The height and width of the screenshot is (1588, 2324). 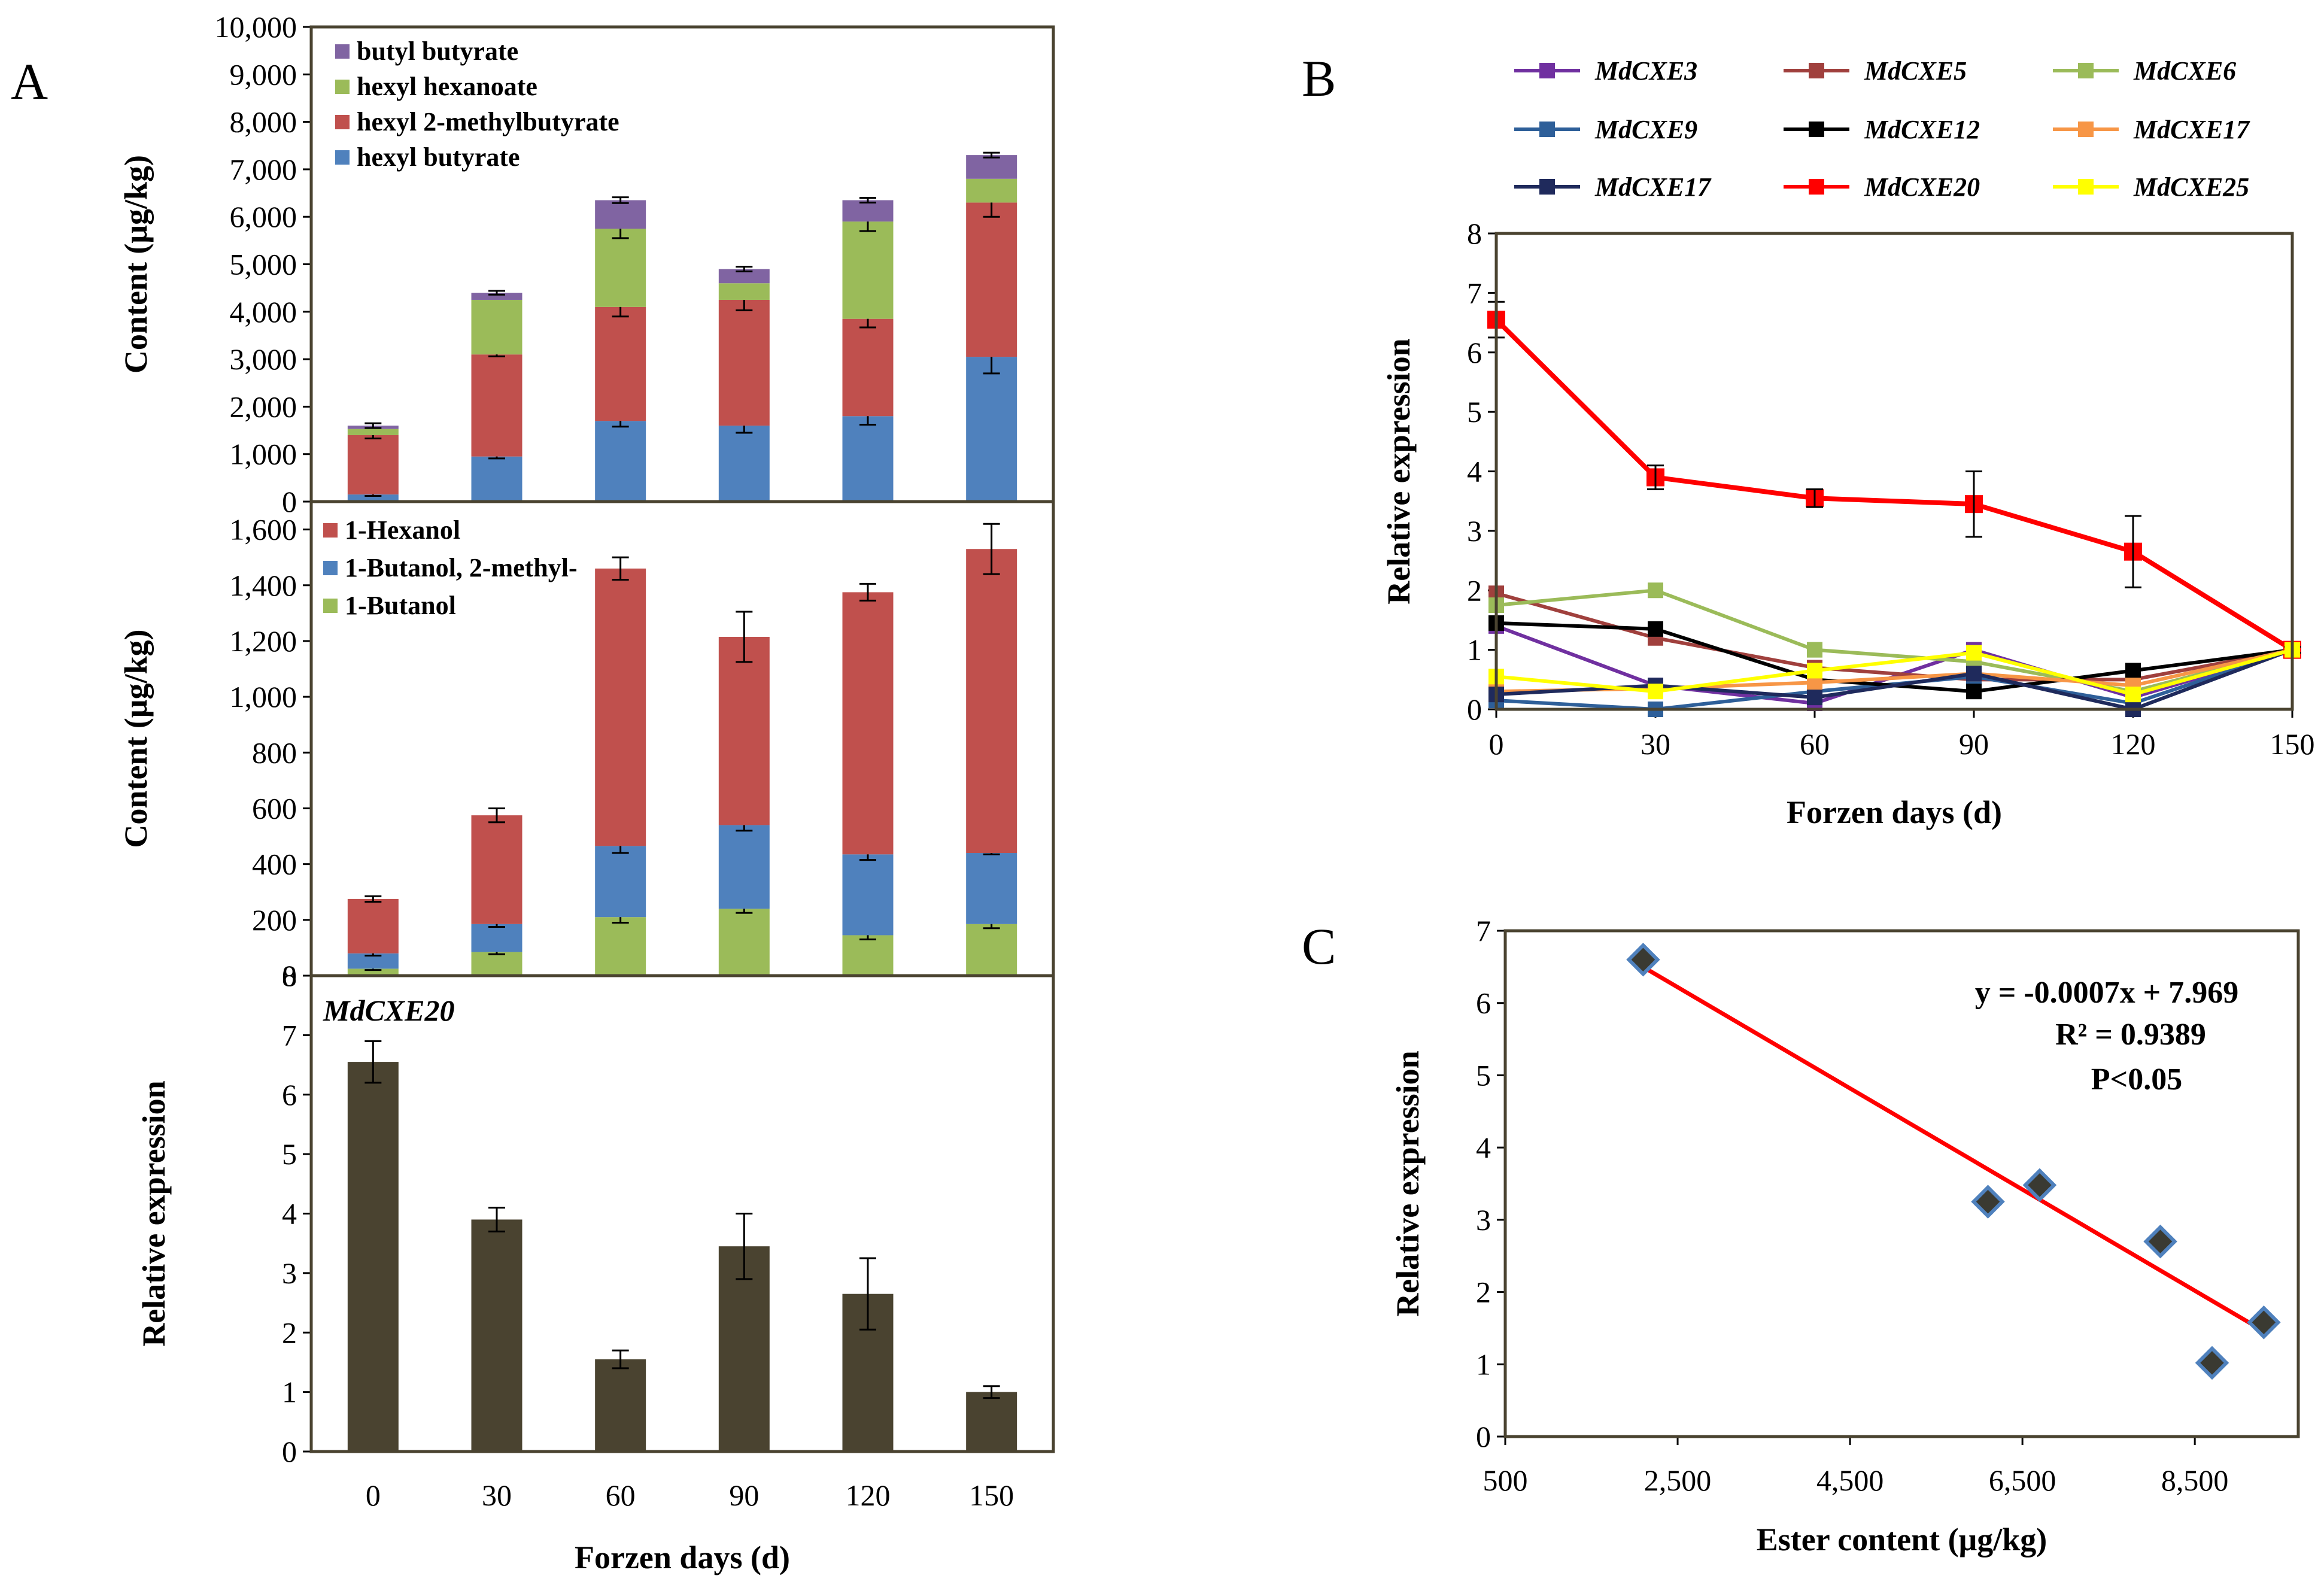 I want to click on C-plot-frame, so click(x=1901, y=1183).